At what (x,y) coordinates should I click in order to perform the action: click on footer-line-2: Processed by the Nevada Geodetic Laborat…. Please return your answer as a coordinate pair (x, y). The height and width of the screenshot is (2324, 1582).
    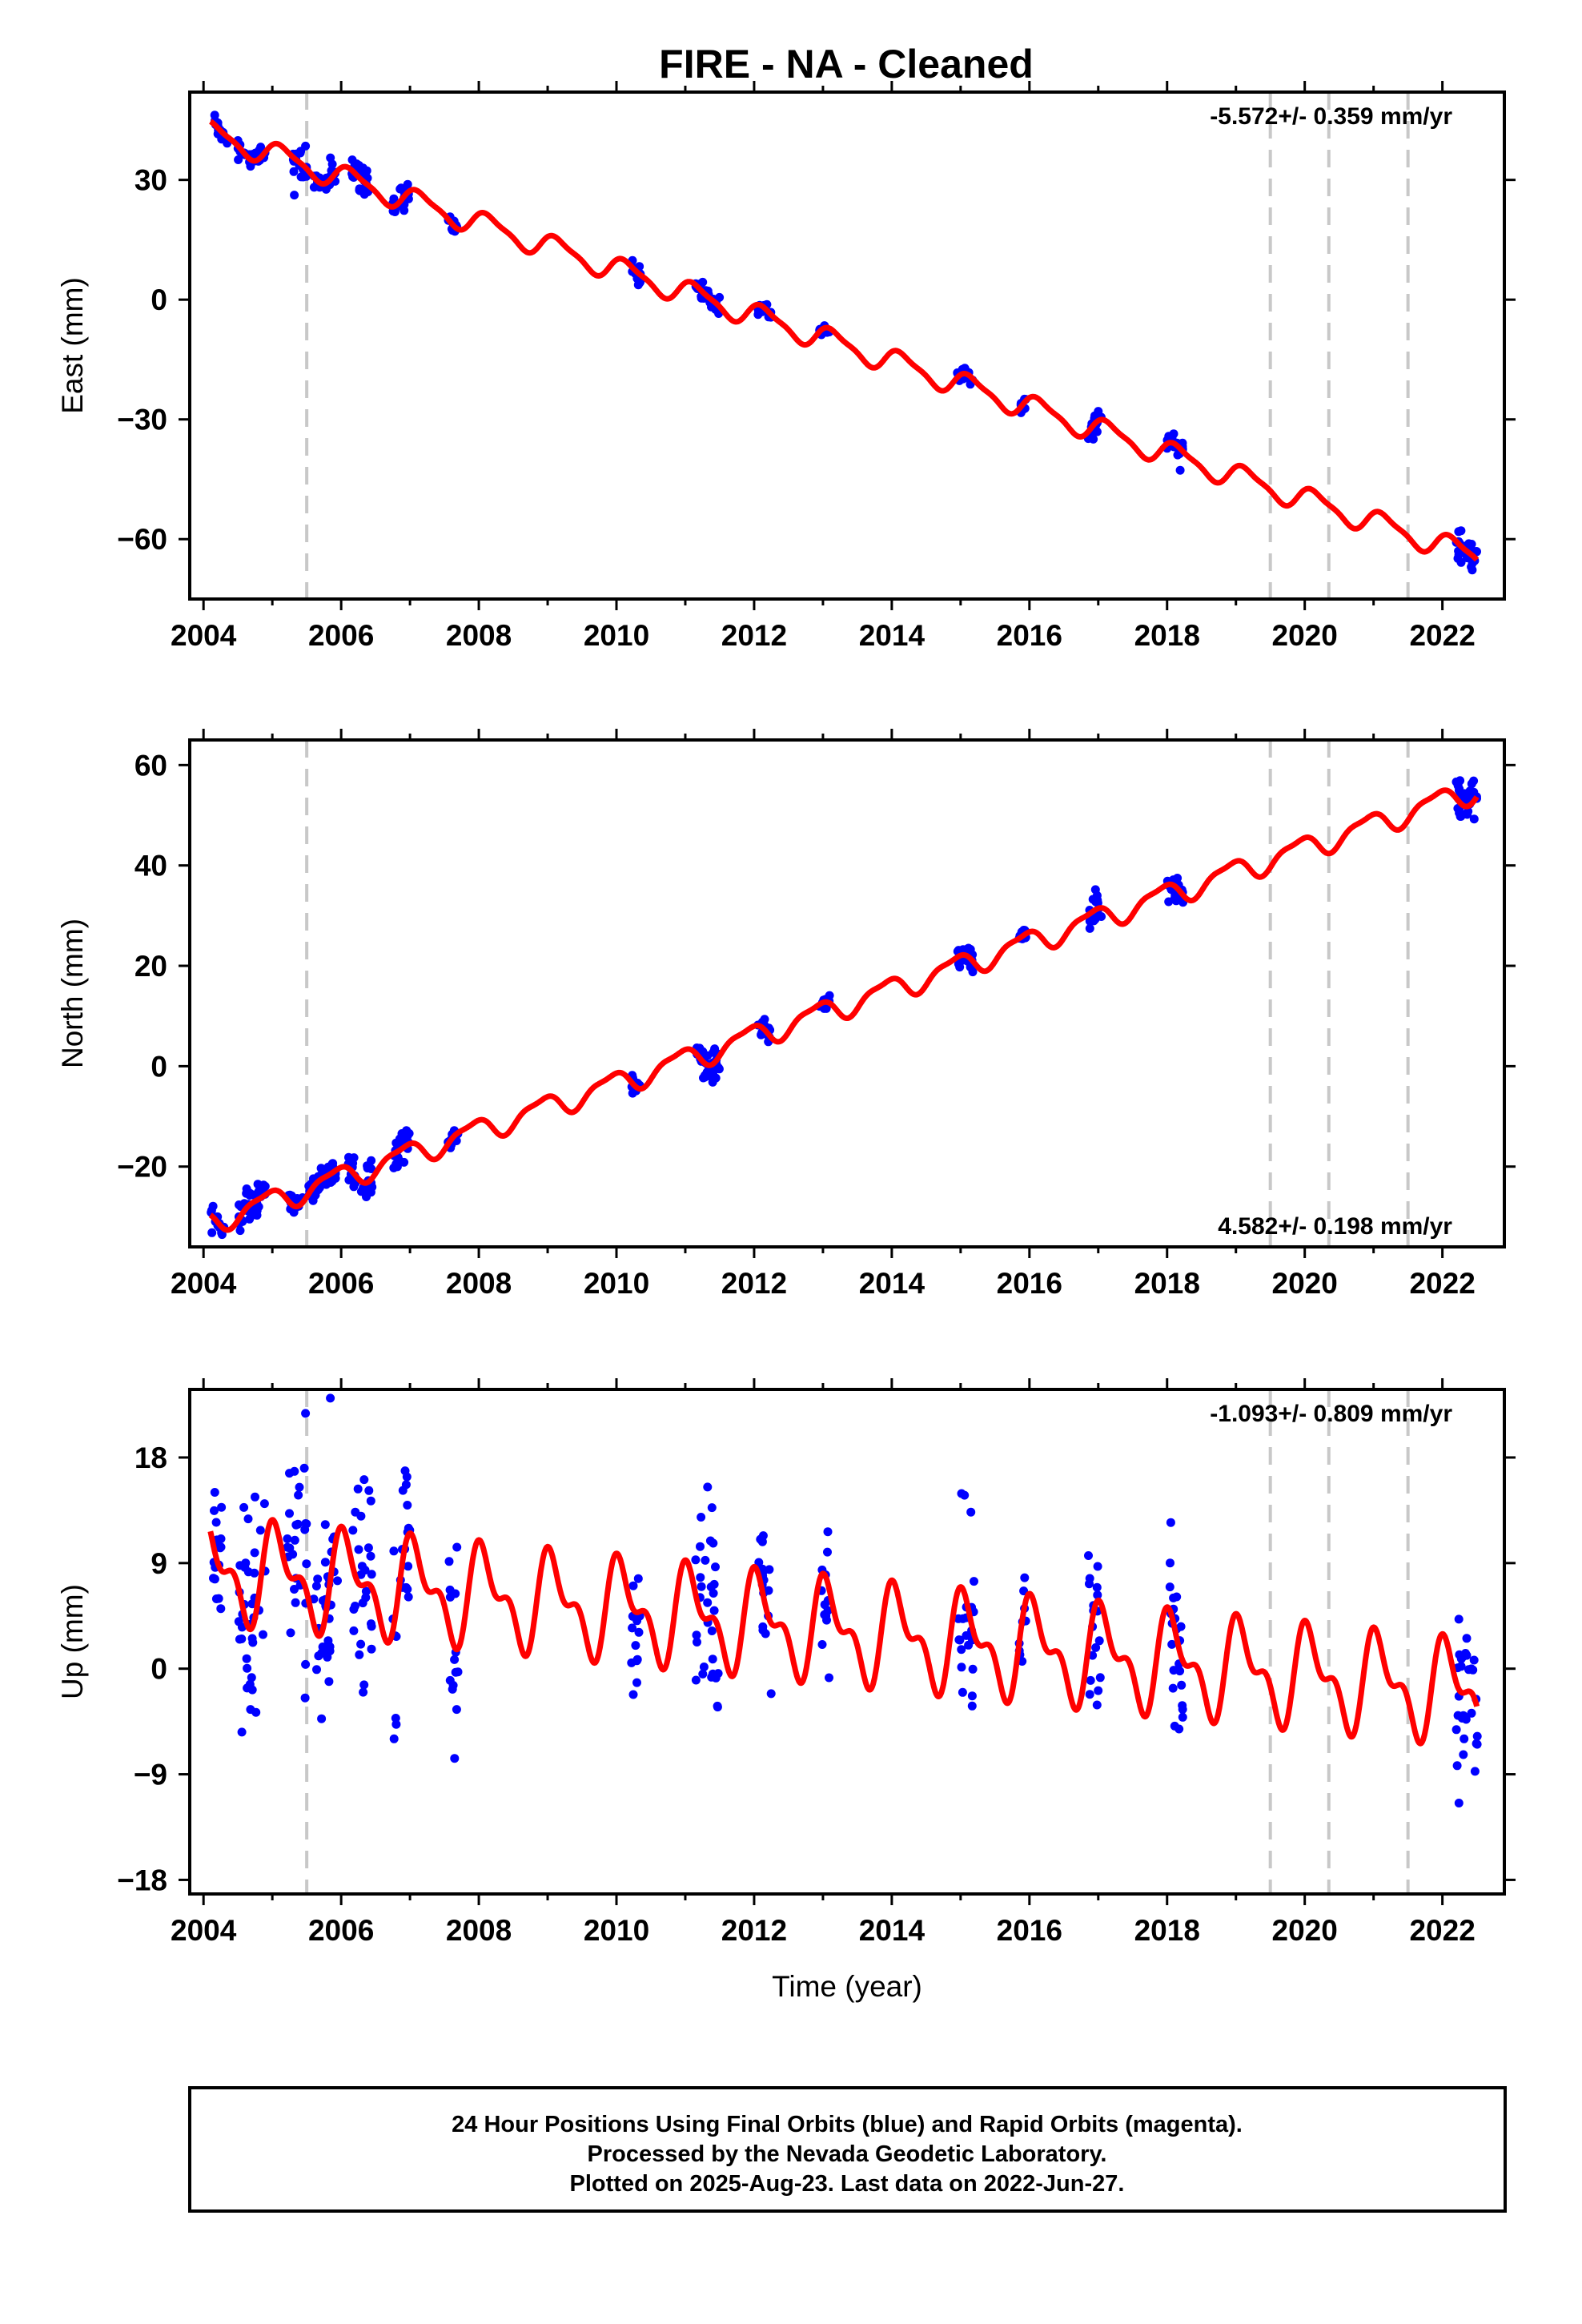
    Looking at the image, I should click on (847, 2154).